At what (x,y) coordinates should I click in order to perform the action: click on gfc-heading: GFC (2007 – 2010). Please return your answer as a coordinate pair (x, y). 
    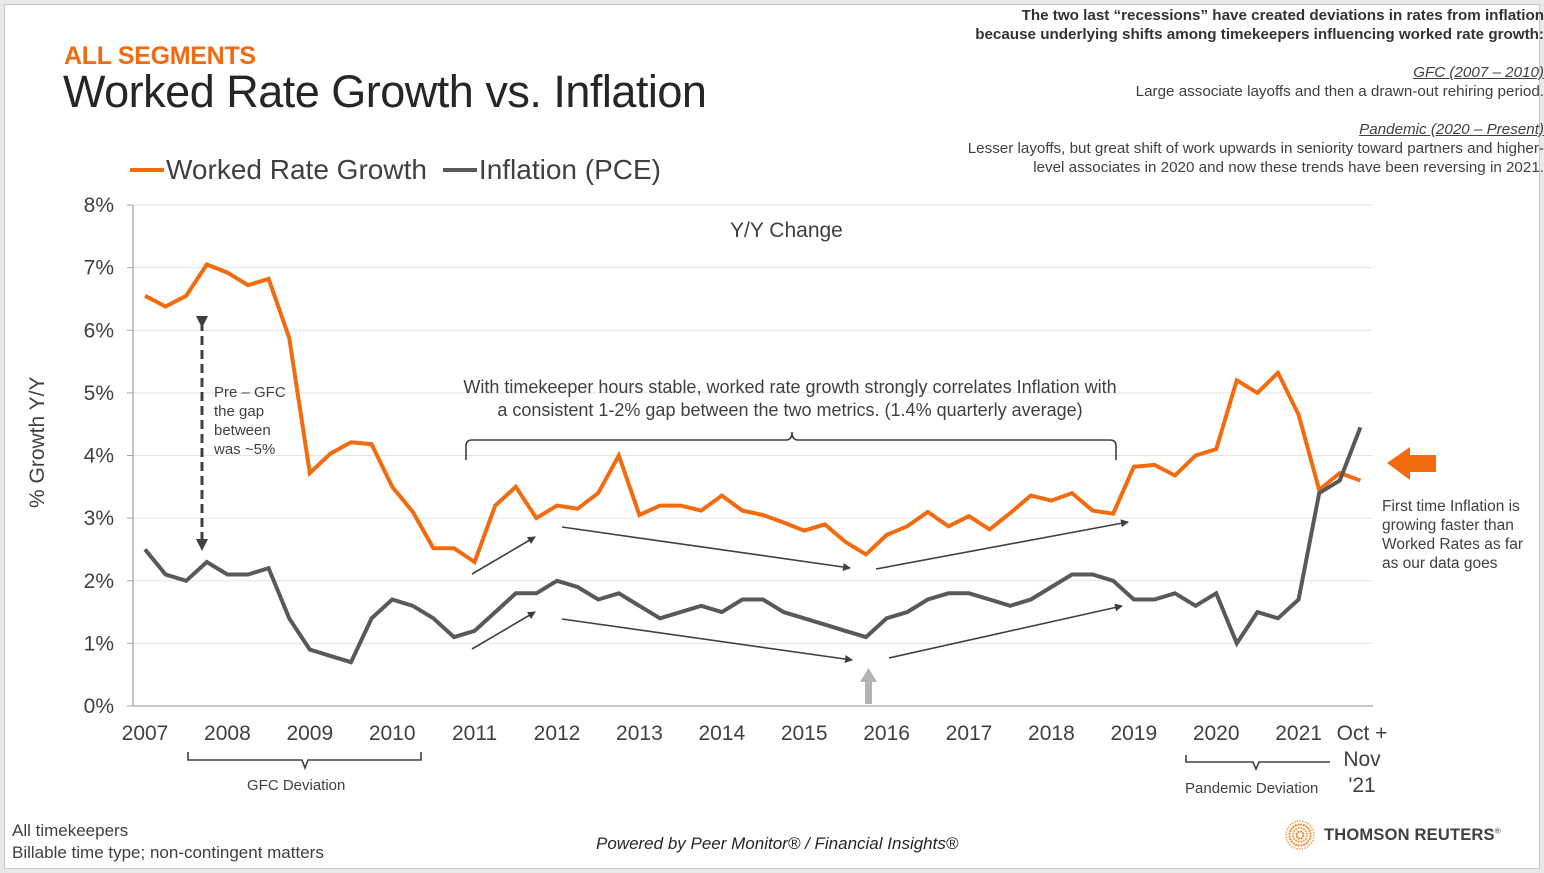
    Looking at the image, I should click on (1478, 72).